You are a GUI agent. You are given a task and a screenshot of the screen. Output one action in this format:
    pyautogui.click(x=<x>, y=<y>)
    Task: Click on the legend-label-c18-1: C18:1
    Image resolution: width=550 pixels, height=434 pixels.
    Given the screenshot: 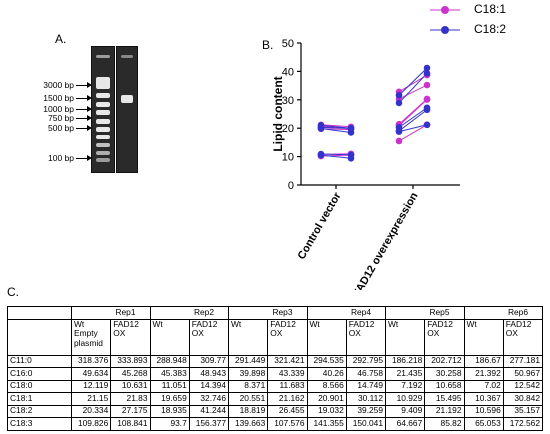 What is the action you would take?
    pyautogui.click(x=490, y=9)
    